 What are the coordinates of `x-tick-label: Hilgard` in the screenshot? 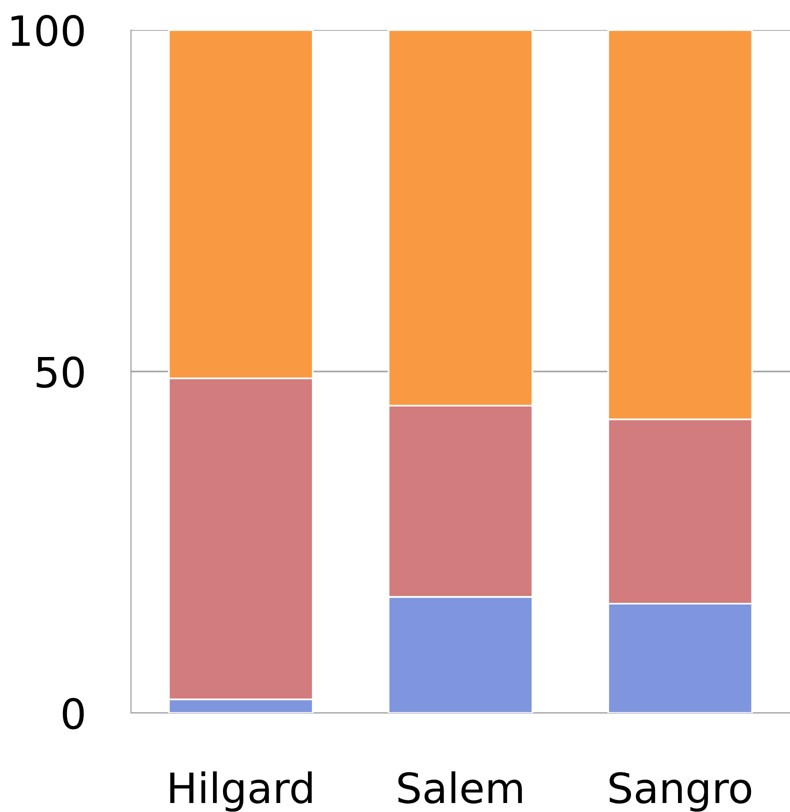 It's located at (241, 791).